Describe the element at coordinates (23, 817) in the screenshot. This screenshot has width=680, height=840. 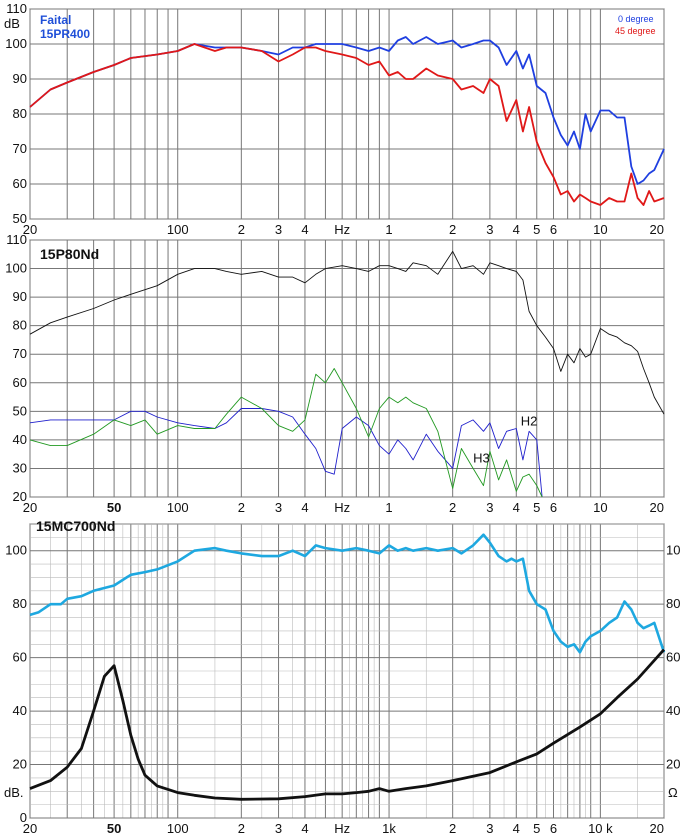
I see `y-tick-label: 0` at that location.